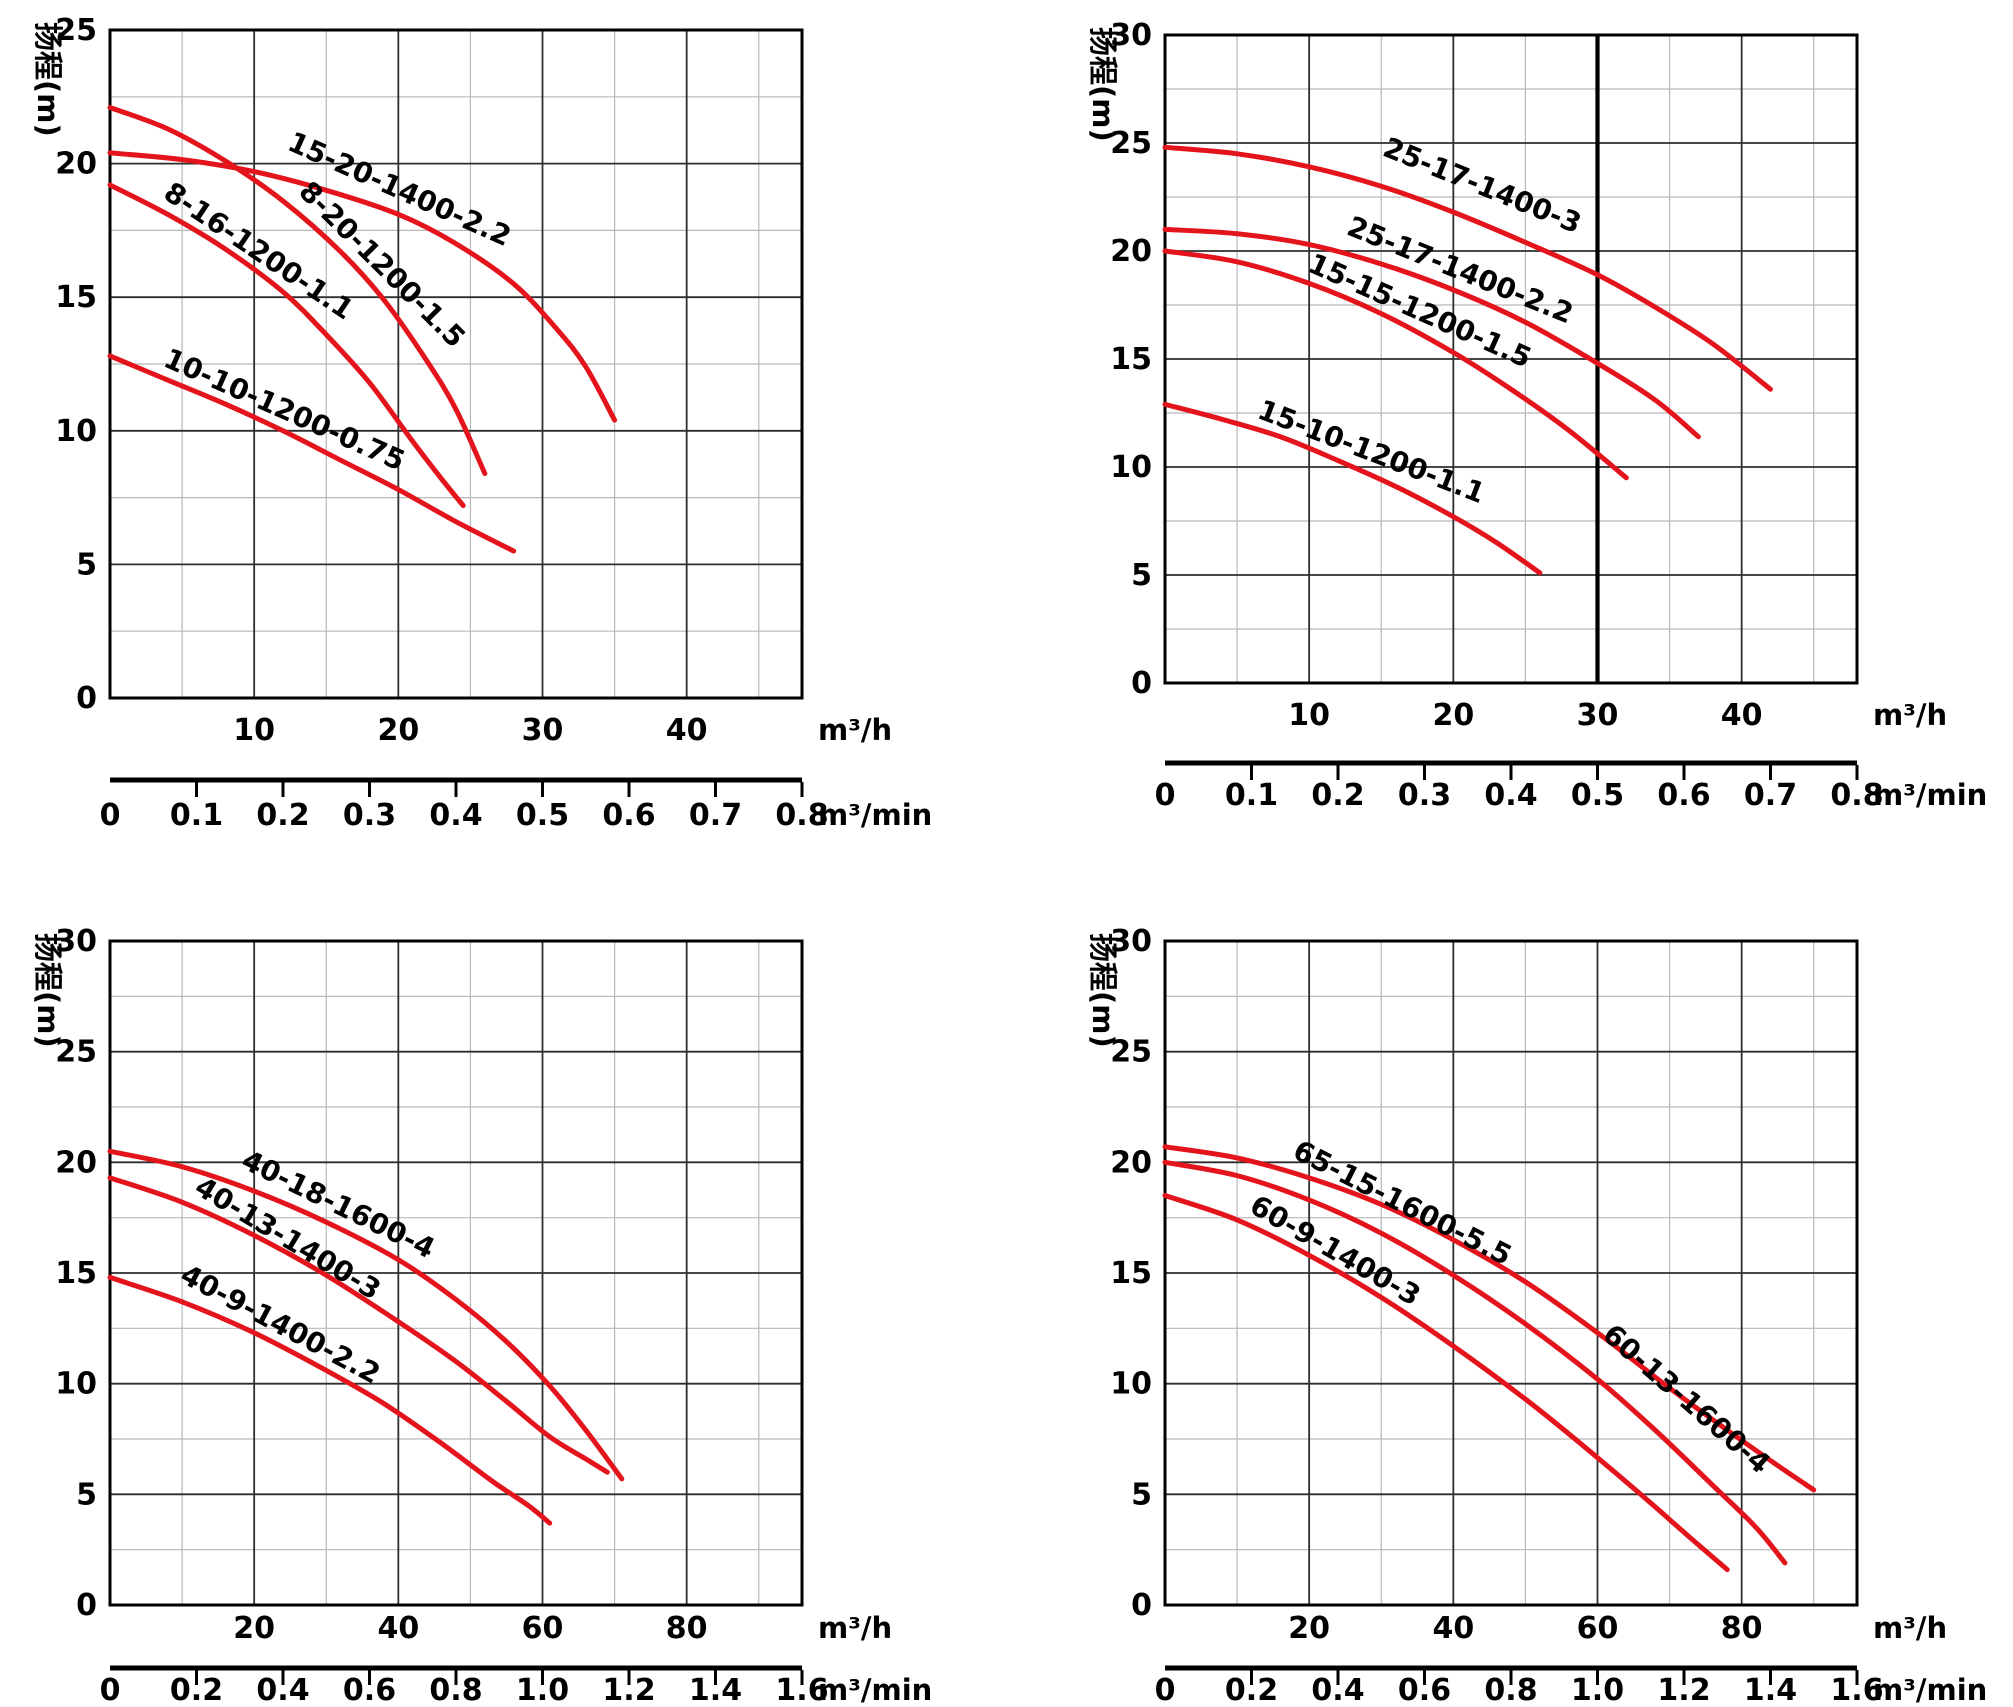  I want to click on secondary-tick-label-0.3: 0.3, so click(1424, 795).